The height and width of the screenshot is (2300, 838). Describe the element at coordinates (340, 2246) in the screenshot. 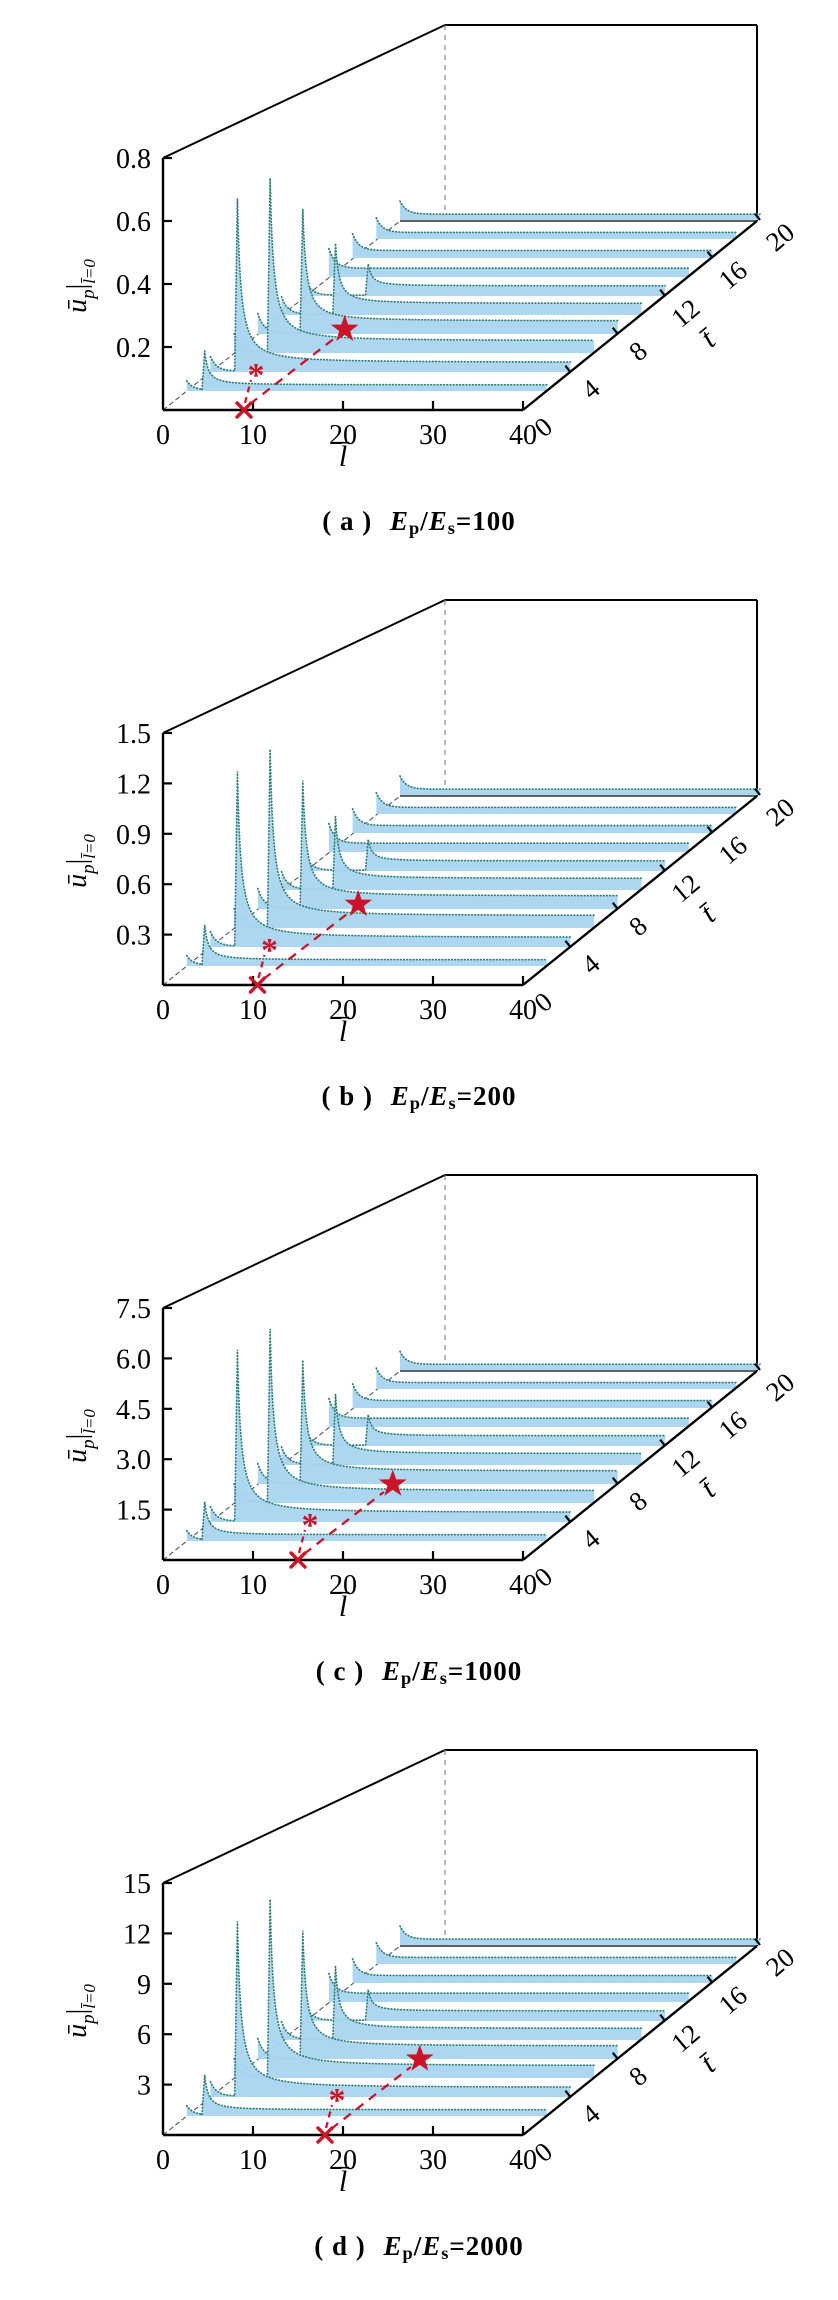

I see `caption-label: ( d )` at that location.